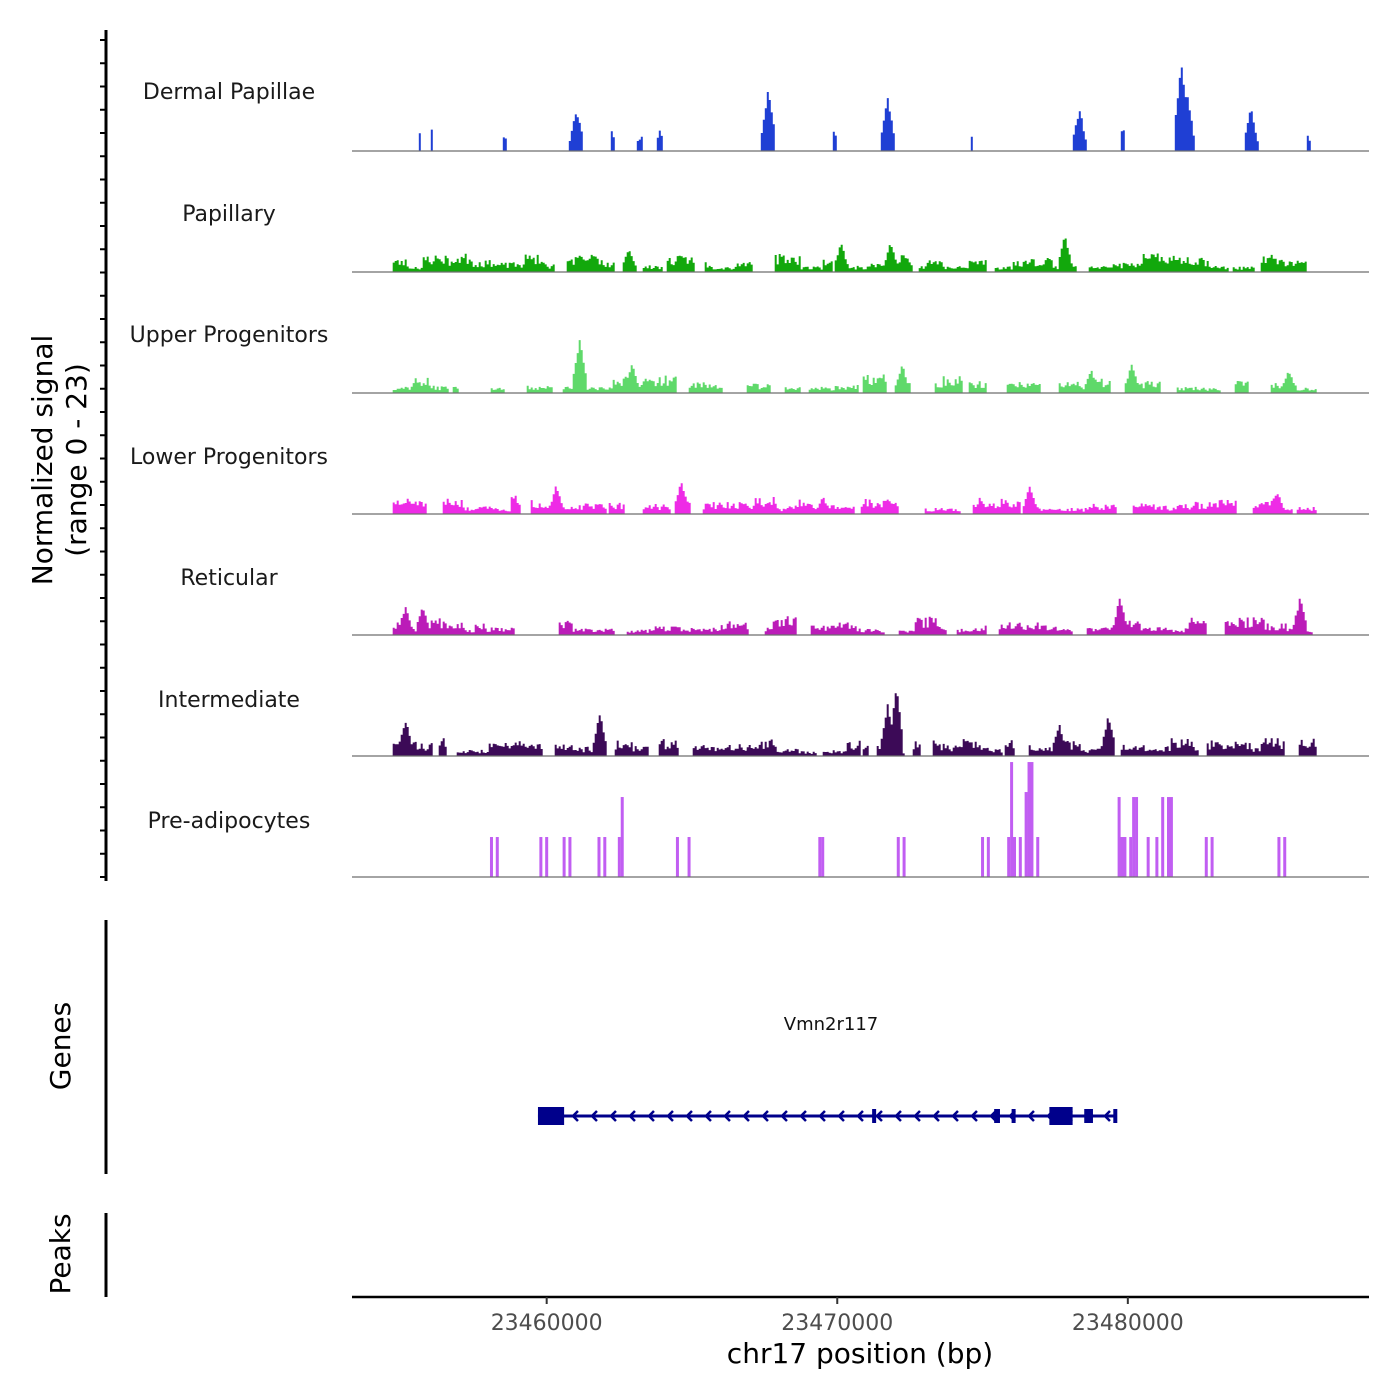  I want to click on track-reticular, so click(860, 617).